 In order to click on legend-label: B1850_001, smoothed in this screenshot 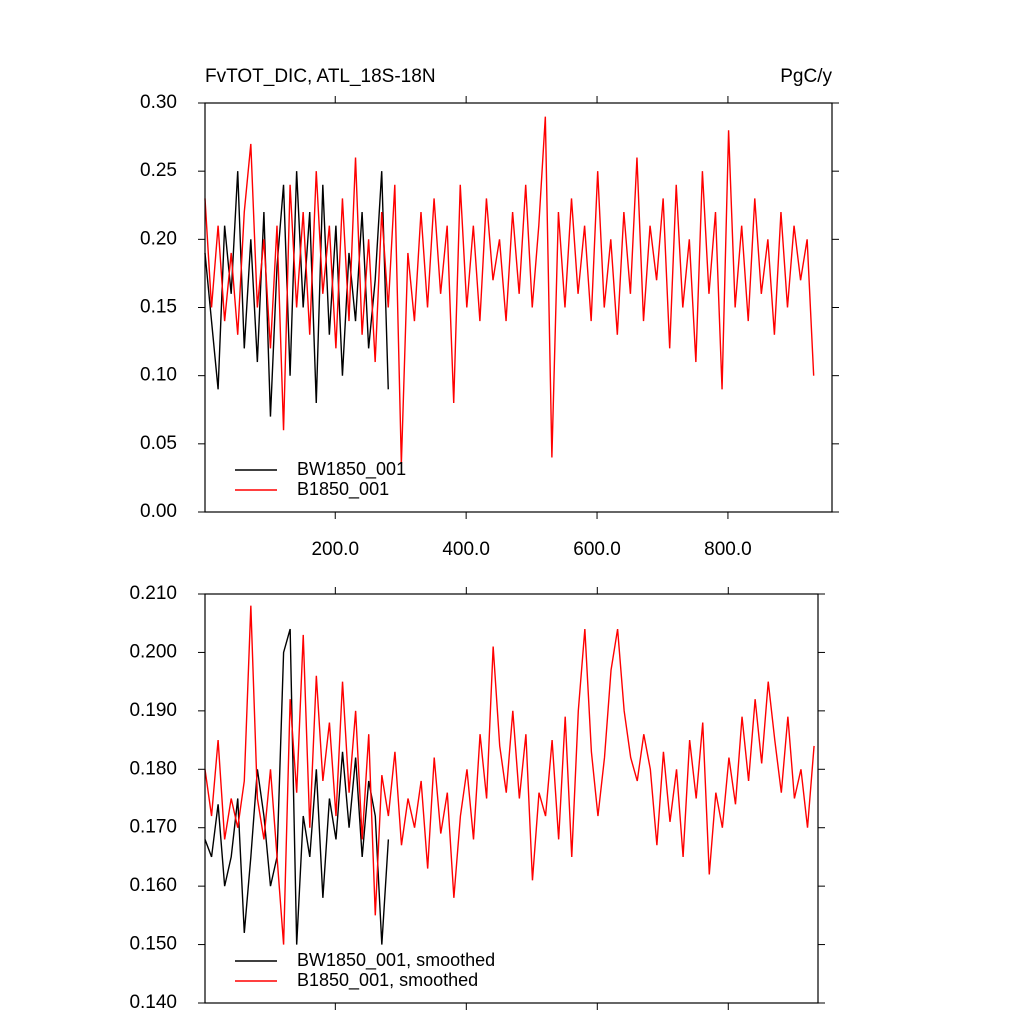, I will do `click(387, 980)`.